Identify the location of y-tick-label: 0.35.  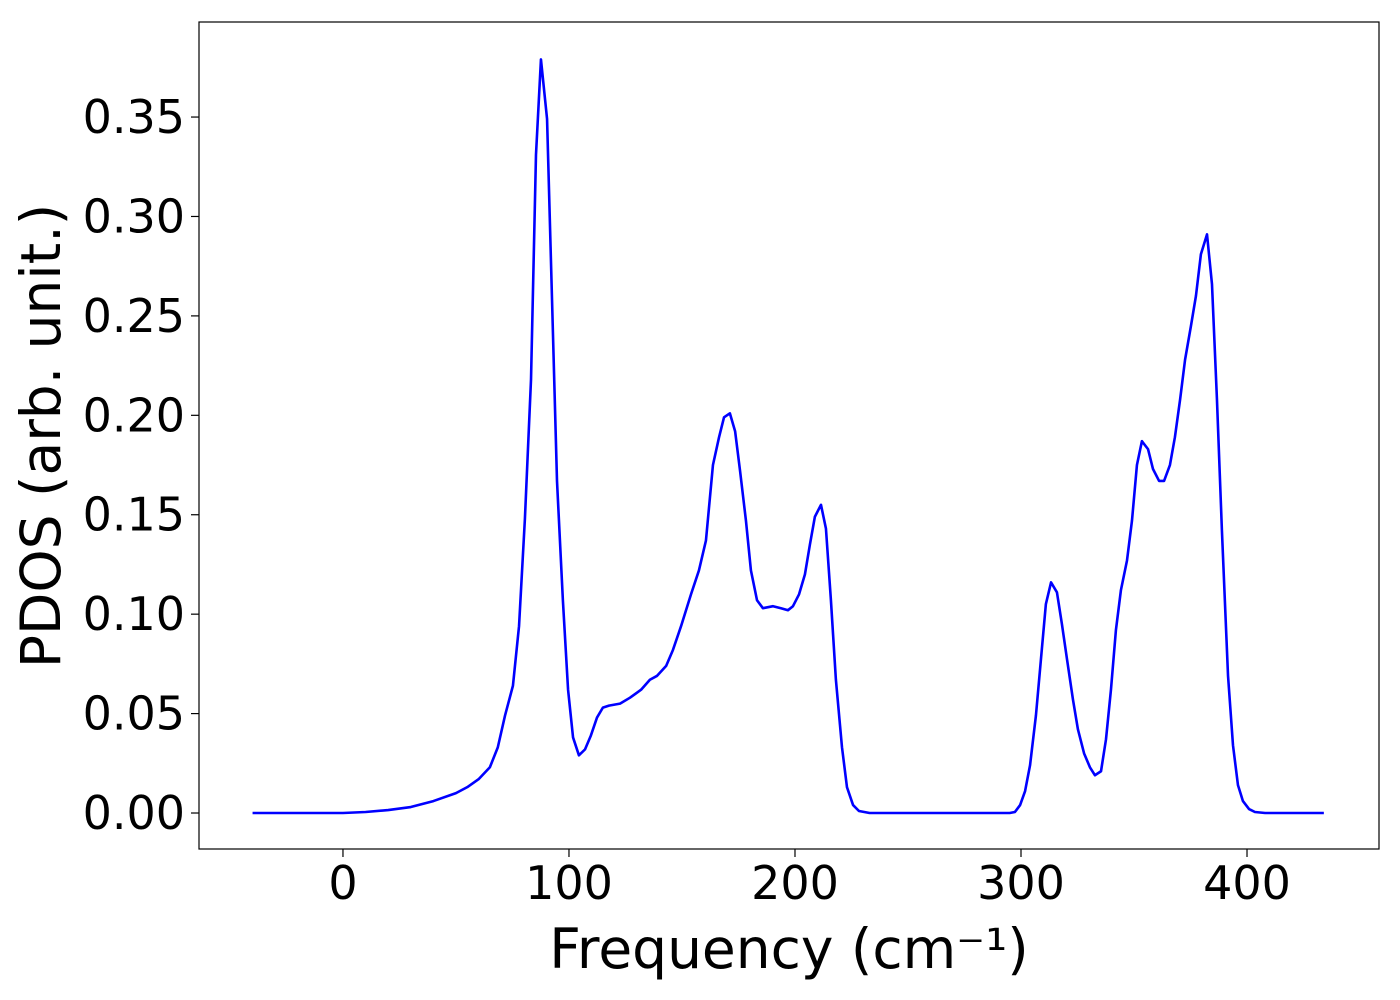
(134, 117).